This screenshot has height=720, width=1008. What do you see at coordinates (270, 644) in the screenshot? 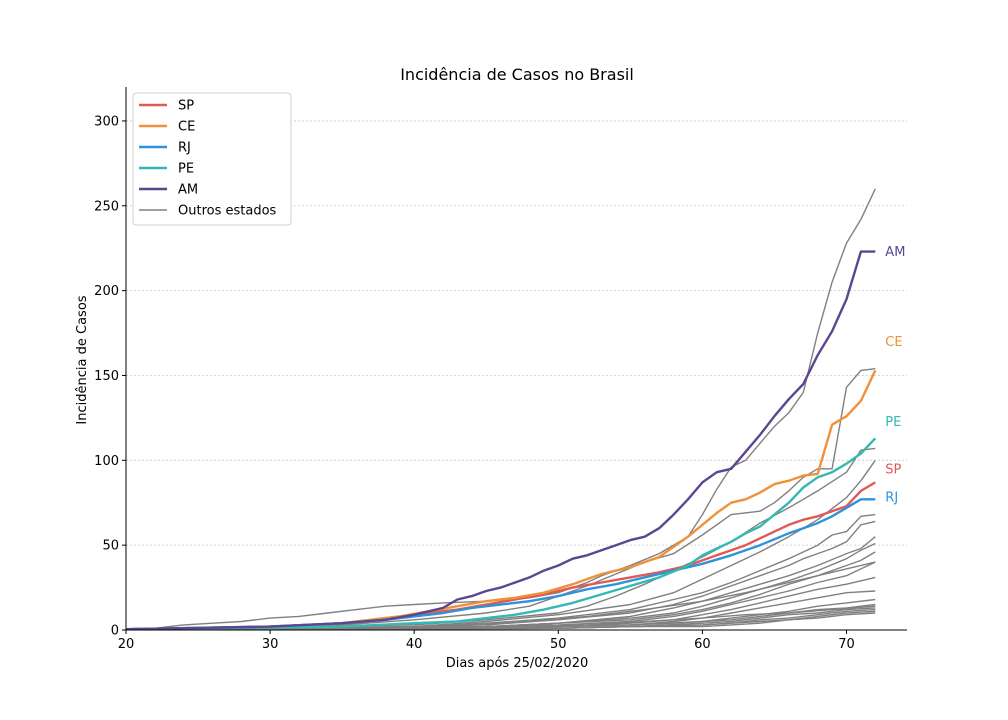
I see `x-tick-label-30: 30` at bounding box center [270, 644].